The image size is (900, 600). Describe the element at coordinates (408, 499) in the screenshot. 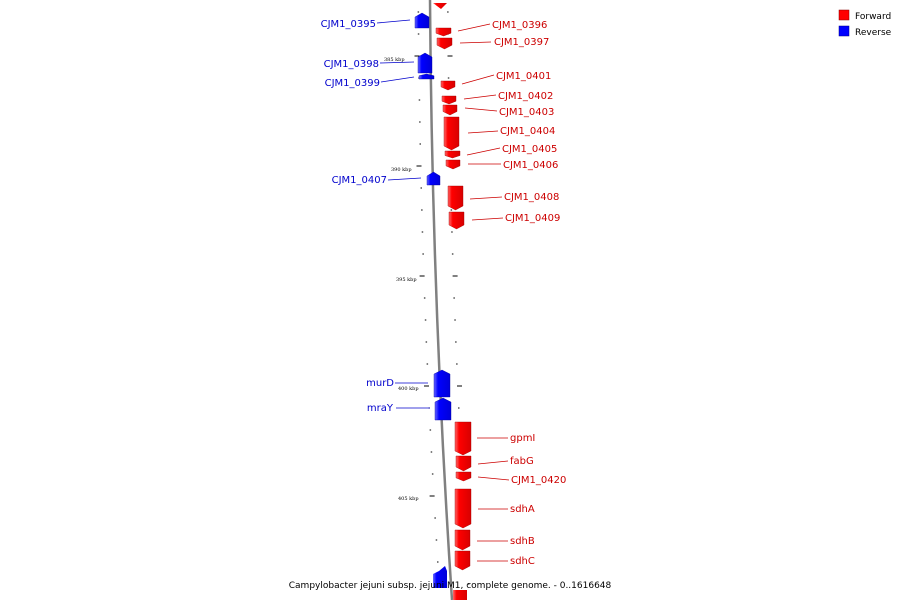

I see `tick-label-405: 405 kbp` at that location.